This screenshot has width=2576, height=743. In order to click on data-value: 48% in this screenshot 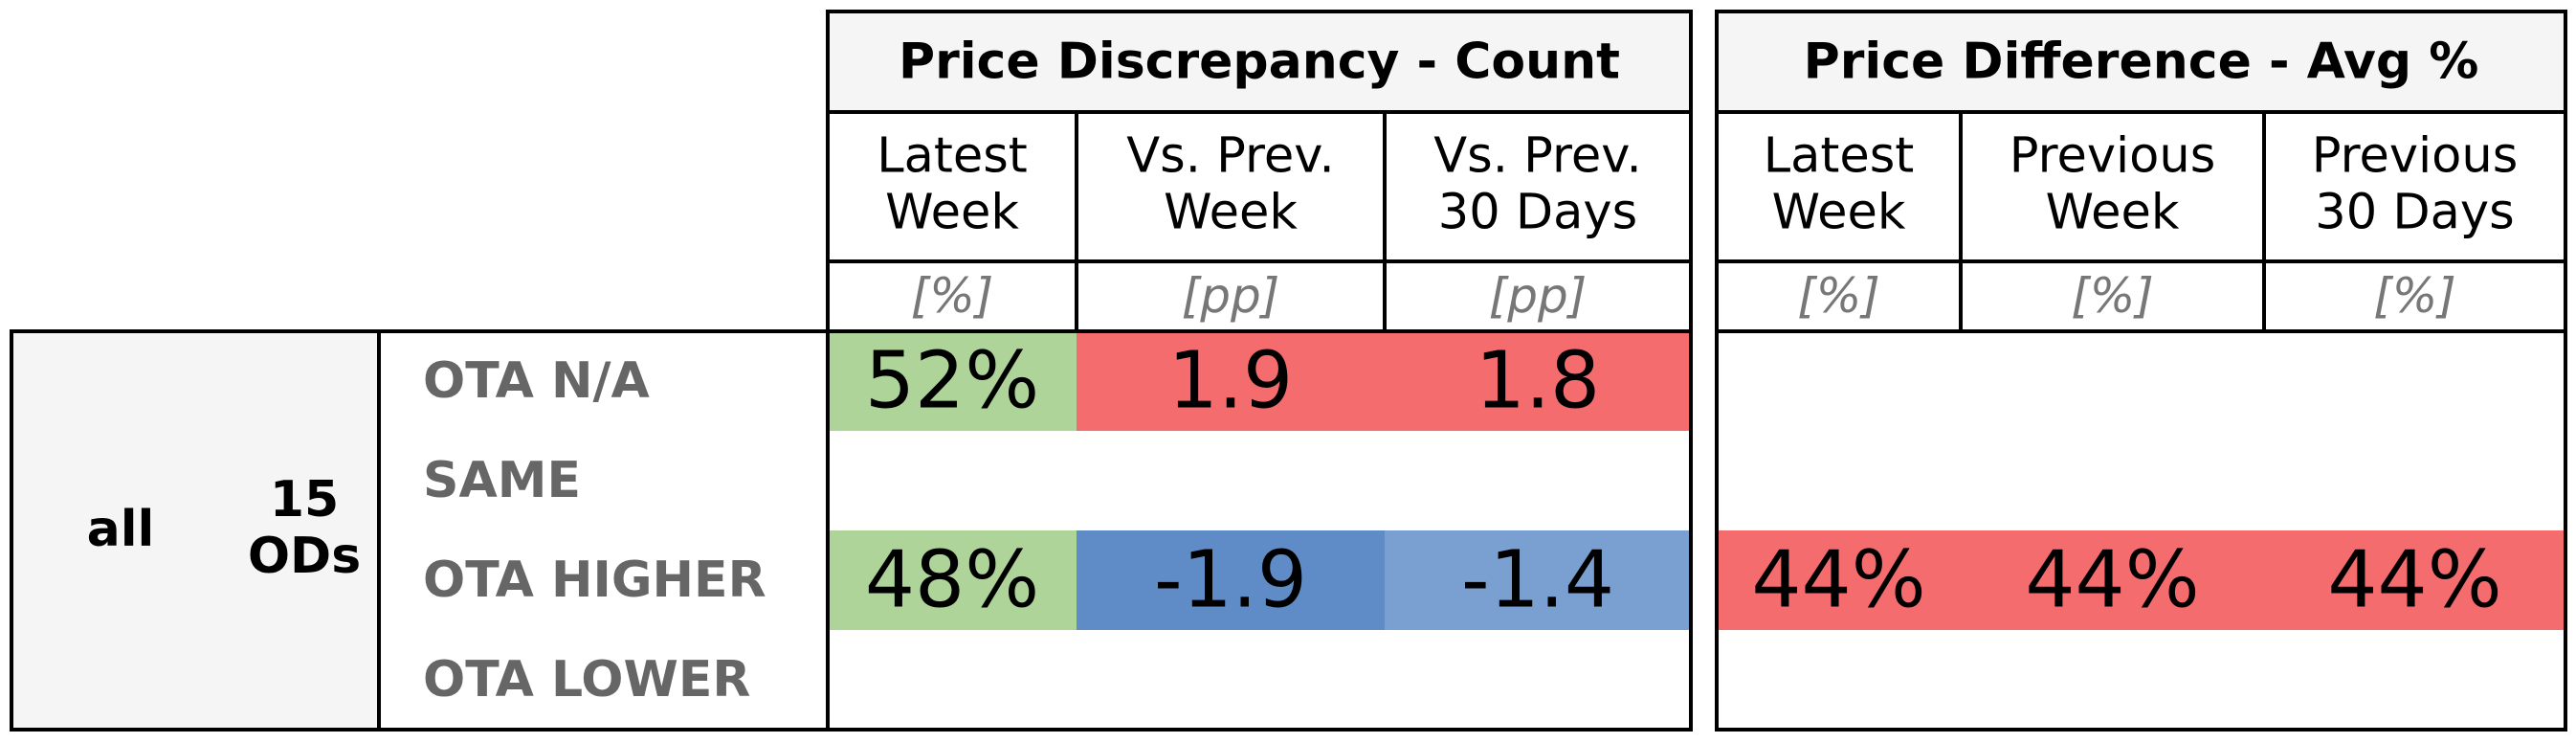, I will do `click(952, 580)`.